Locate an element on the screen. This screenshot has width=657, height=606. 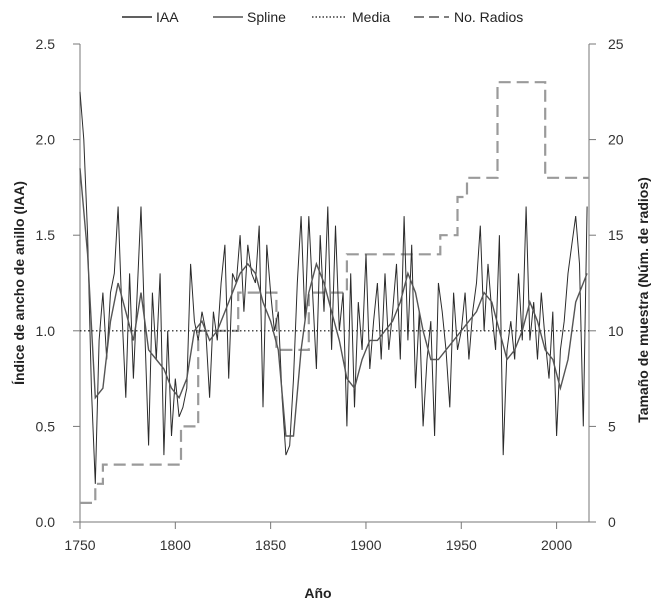
x-tick-label: 2000 is located at coordinates (556, 545).